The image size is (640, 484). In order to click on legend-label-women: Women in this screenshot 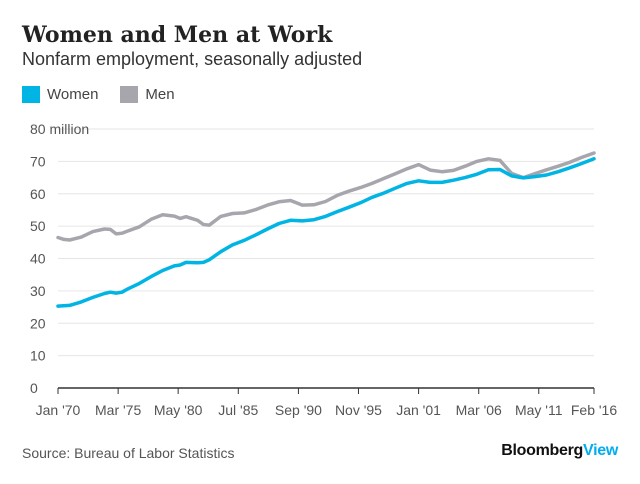, I will do `click(73, 94)`.